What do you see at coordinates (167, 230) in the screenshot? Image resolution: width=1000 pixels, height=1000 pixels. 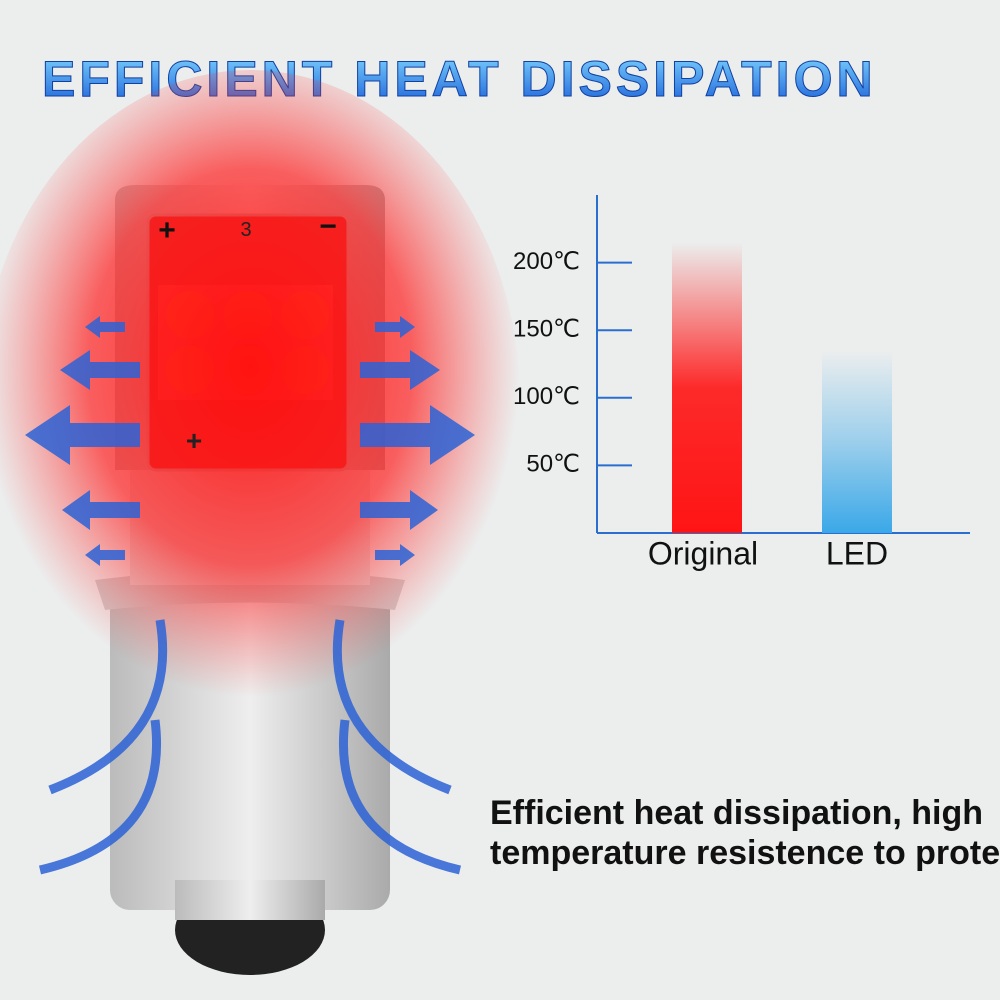 I see `plus-label: +` at bounding box center [167, 230].